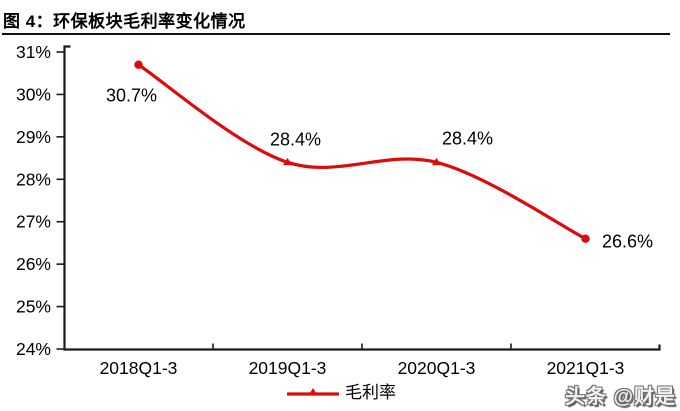  I want to click on data-label: 30.7%, so click(131, 96).